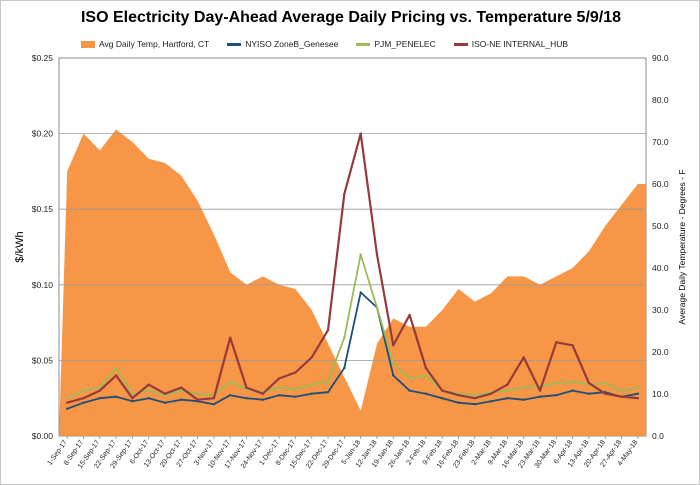 The image size is (700, 485). I want to click on y2-tick-label: 10.0, so click(660, 394).